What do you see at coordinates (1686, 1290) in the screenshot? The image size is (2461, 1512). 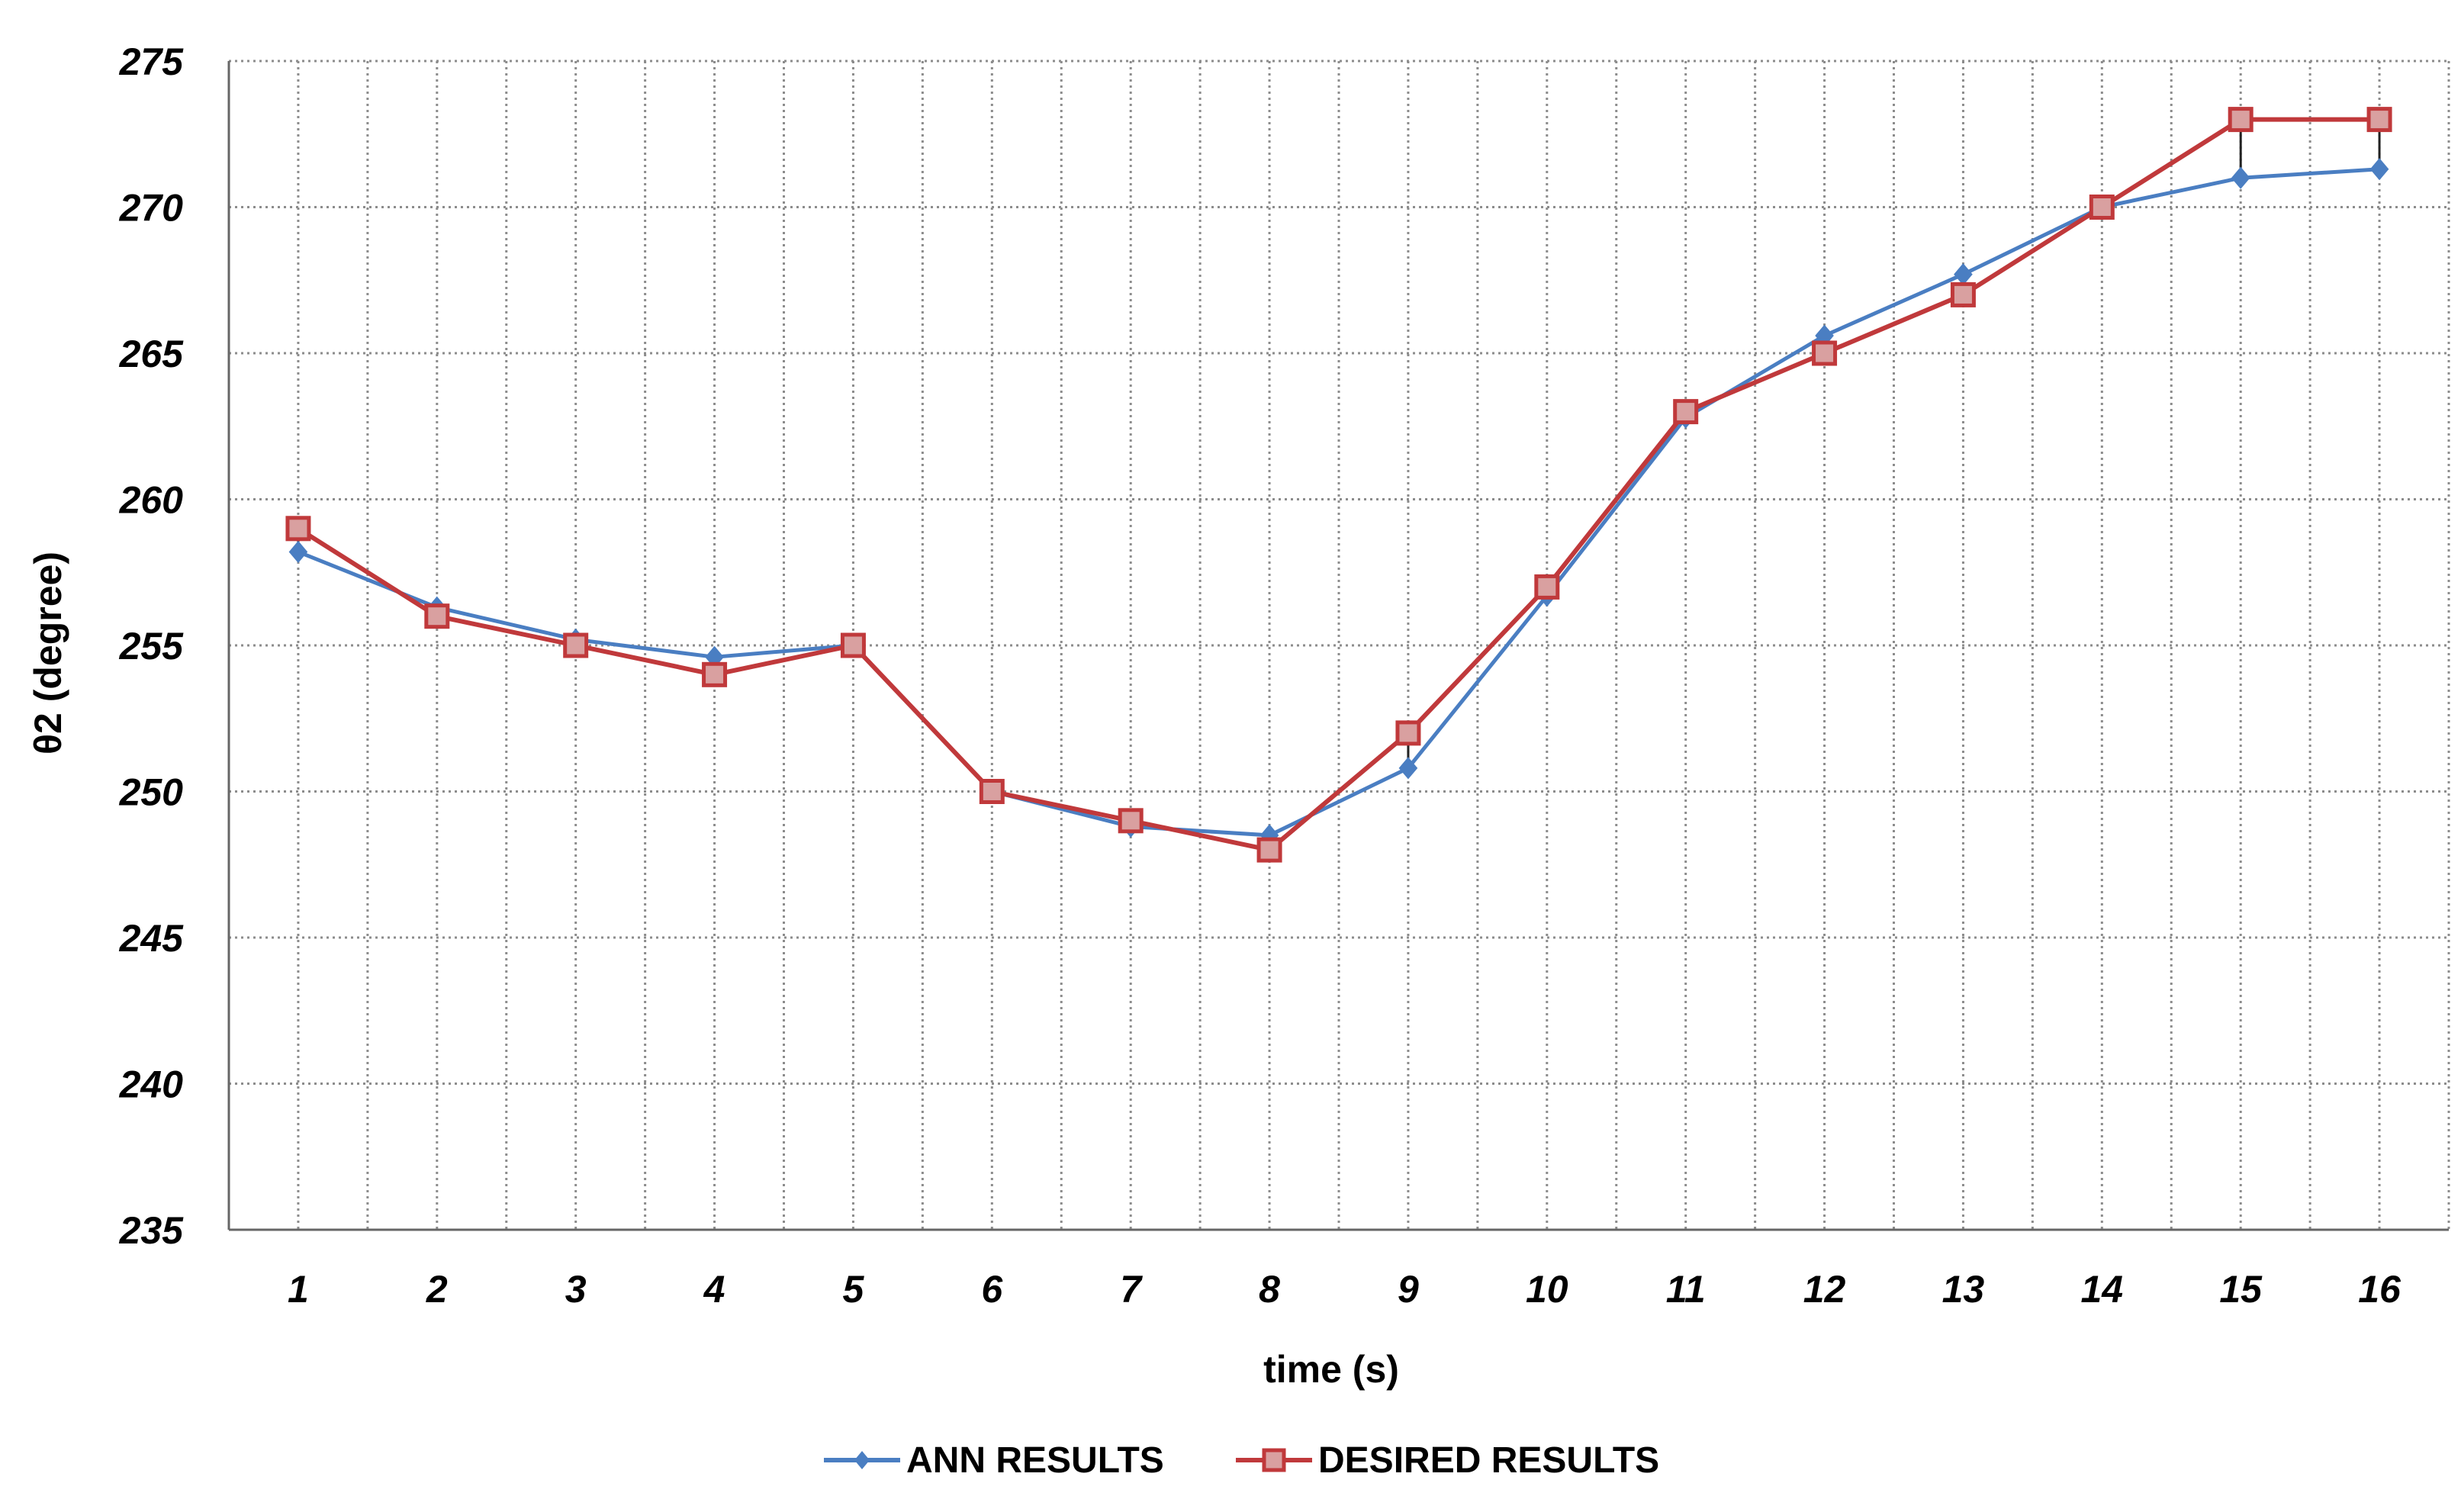 I see `x-tick-label: 11` at bounding box center [1686, 1290].